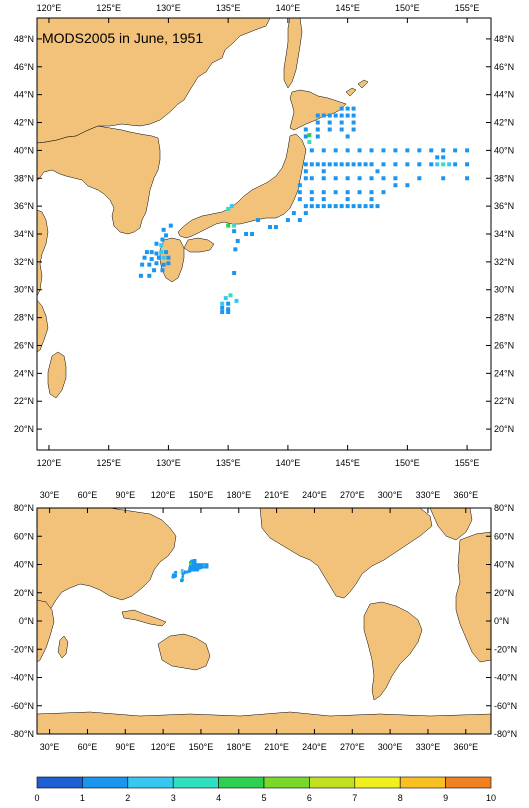 The image size is (529, 808). Describe the element at coordinates (314, 495) in the screenshot. I see `global-lon-label-top: 240°E` at that location.